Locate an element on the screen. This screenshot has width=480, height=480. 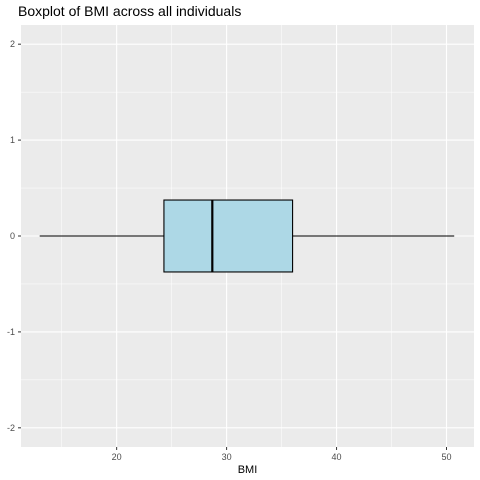
x-tick-label: 30 is located at coordinates (227, 457).